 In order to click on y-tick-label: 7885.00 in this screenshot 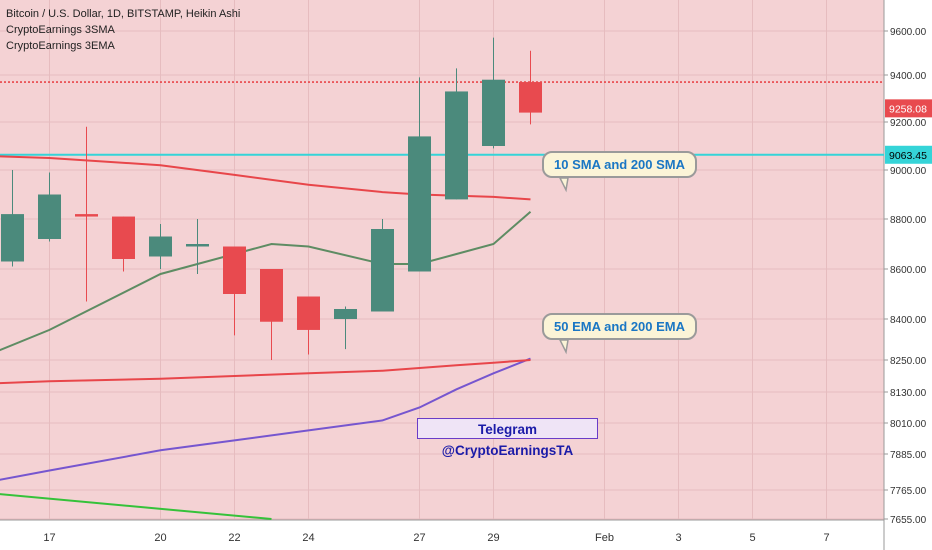, I will do `click(908, 455)`.